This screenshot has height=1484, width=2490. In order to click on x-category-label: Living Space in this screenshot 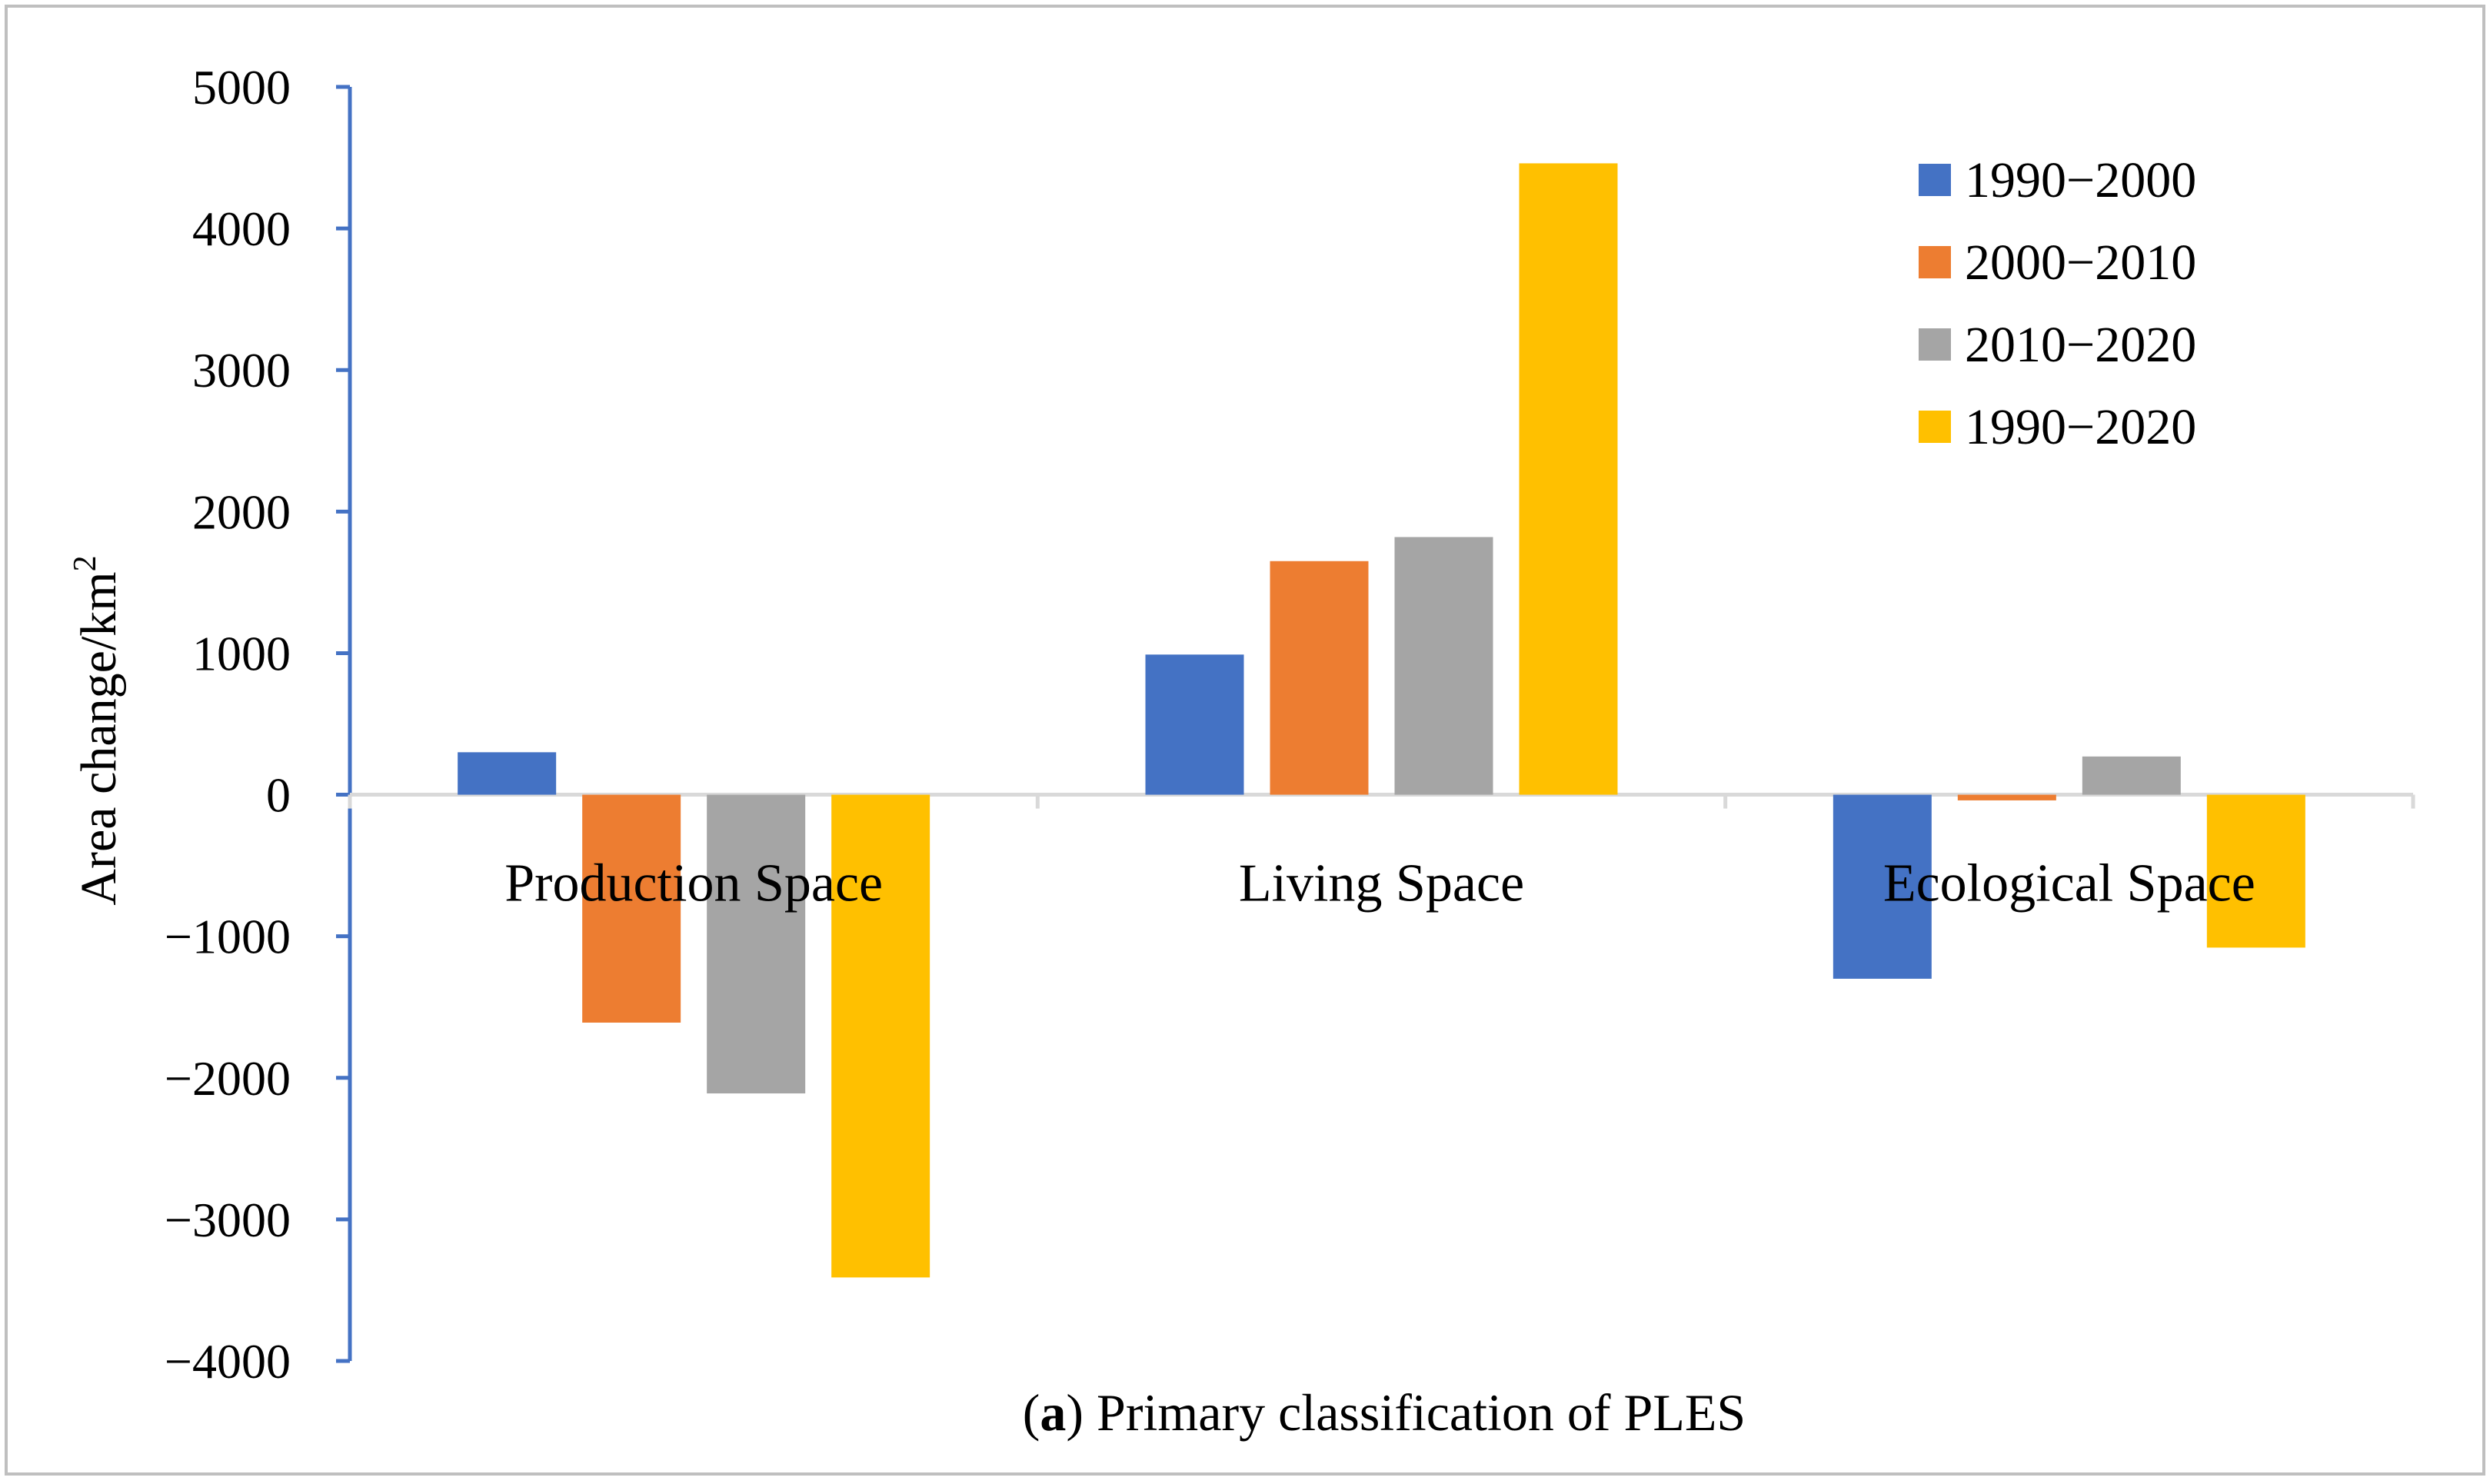, I will do `click(1381, 884)`.